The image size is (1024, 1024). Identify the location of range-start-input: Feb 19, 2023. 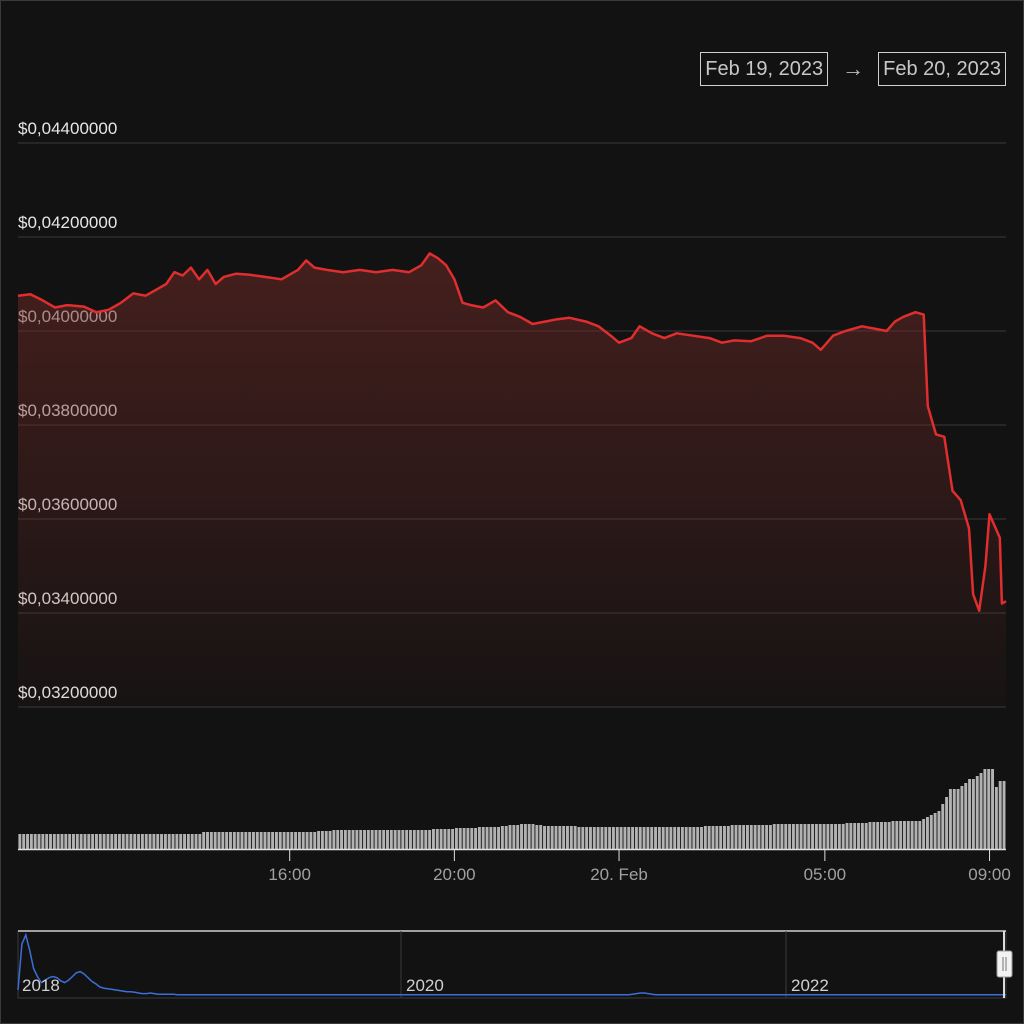
(764, 69).